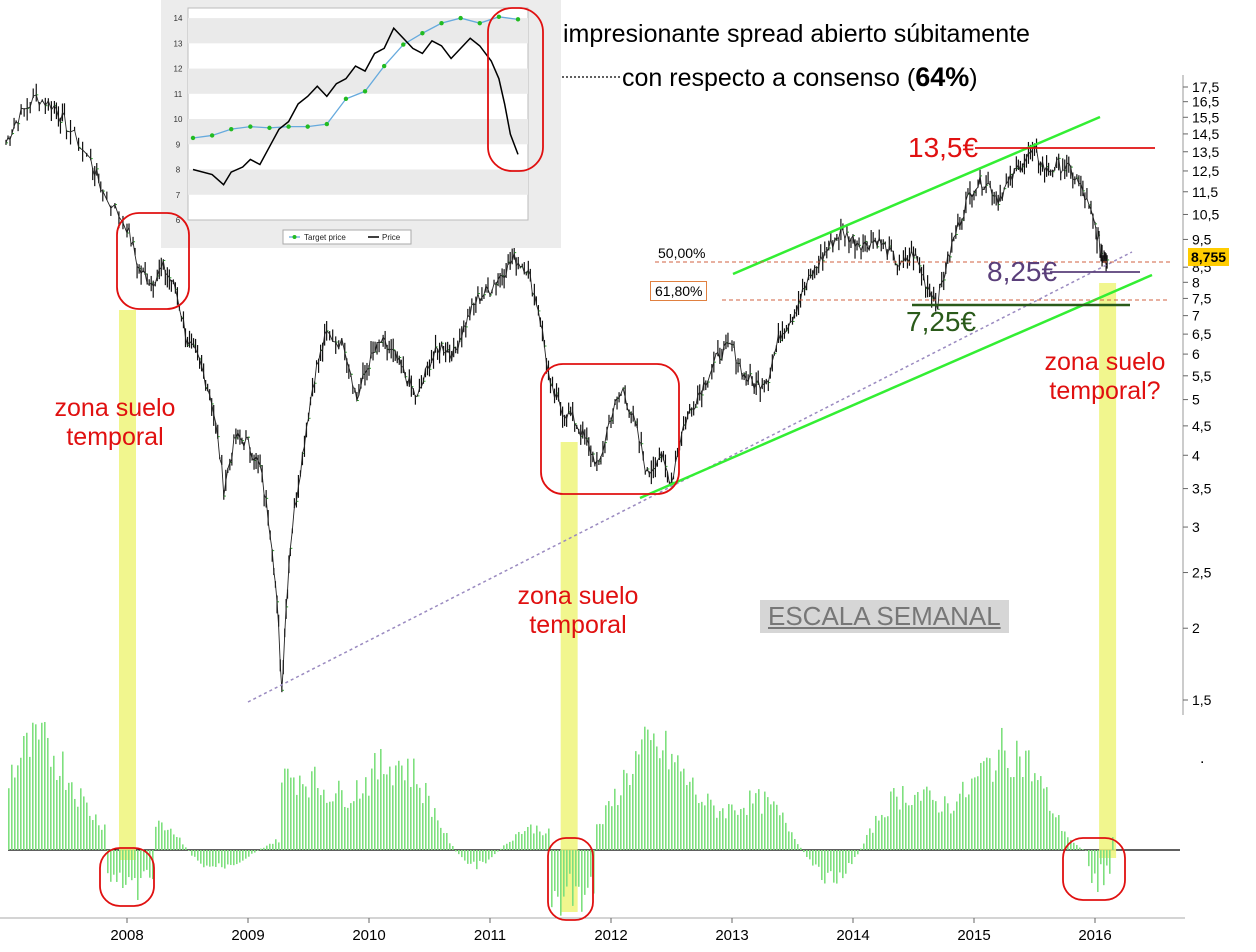 The image size is (1256, 952). What do you see at coordinates (1202, 573) in the screenshot?
I see `y-tick-label: 2,5` at bounding box center [1202, 573].